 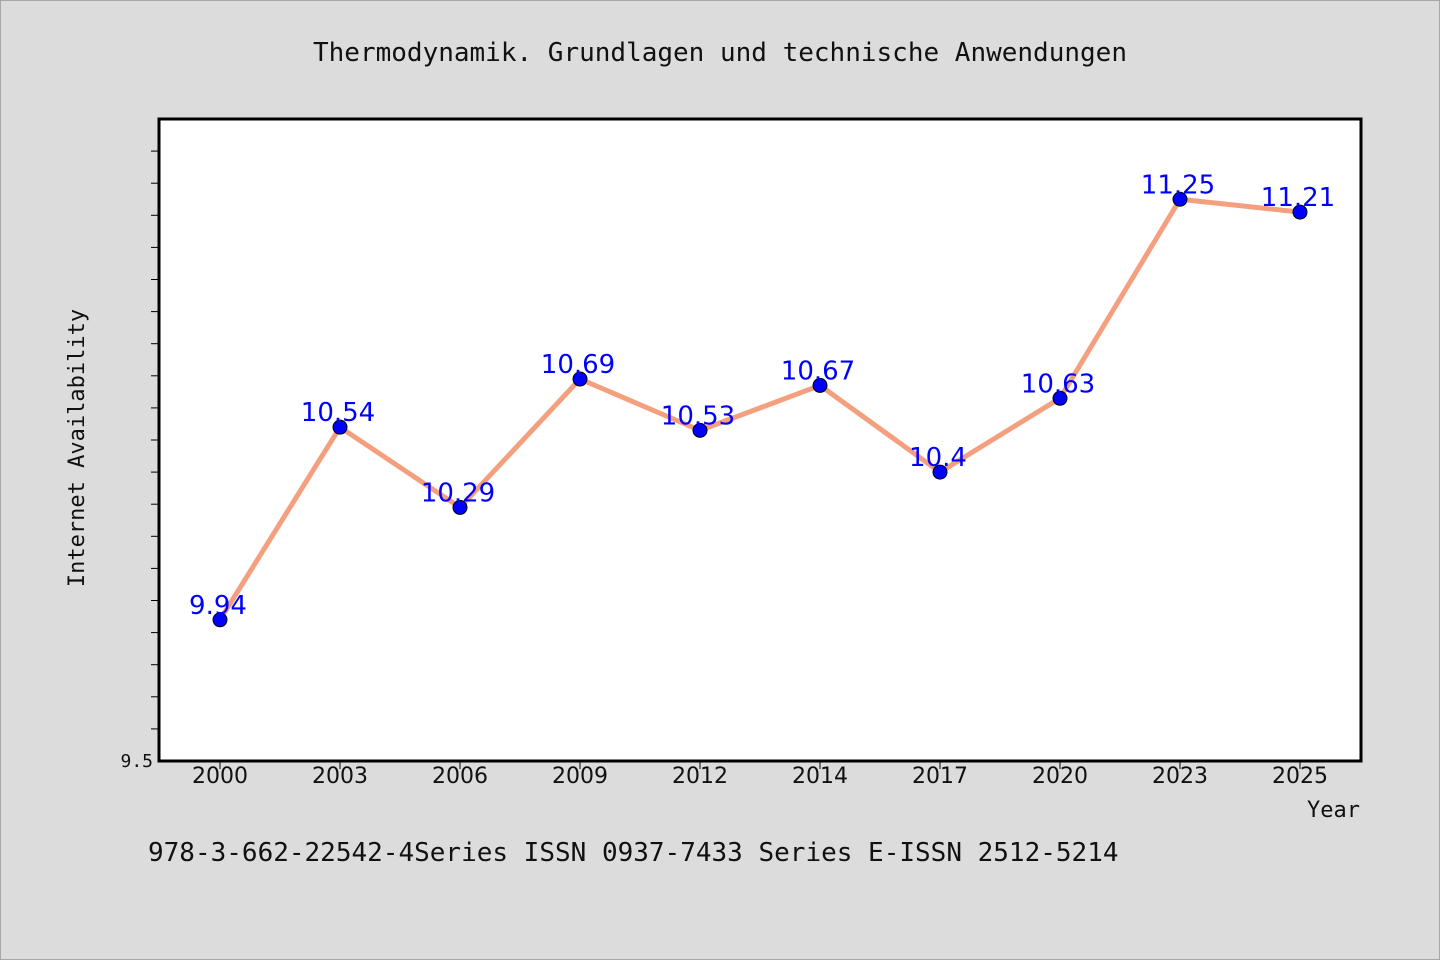 I want to click on data-label: 10.63, so click(x=1058, y=384).